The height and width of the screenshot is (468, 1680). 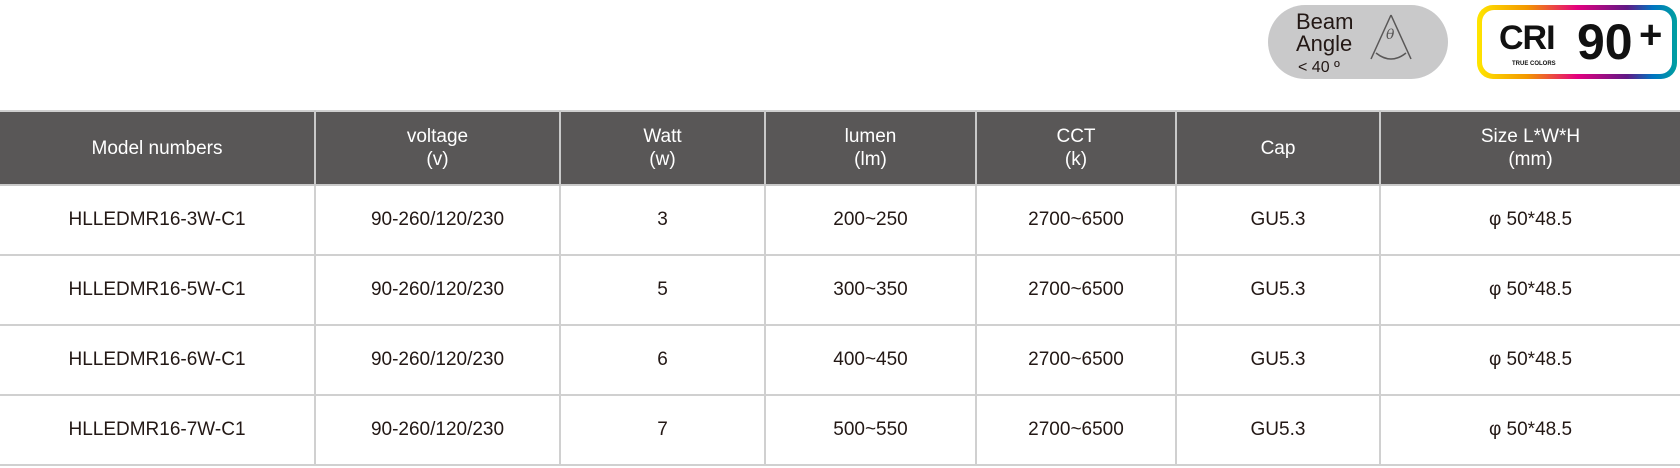 I want to click on cri-subtitle: TRUE COLORS, so click(x=1534, y=64).